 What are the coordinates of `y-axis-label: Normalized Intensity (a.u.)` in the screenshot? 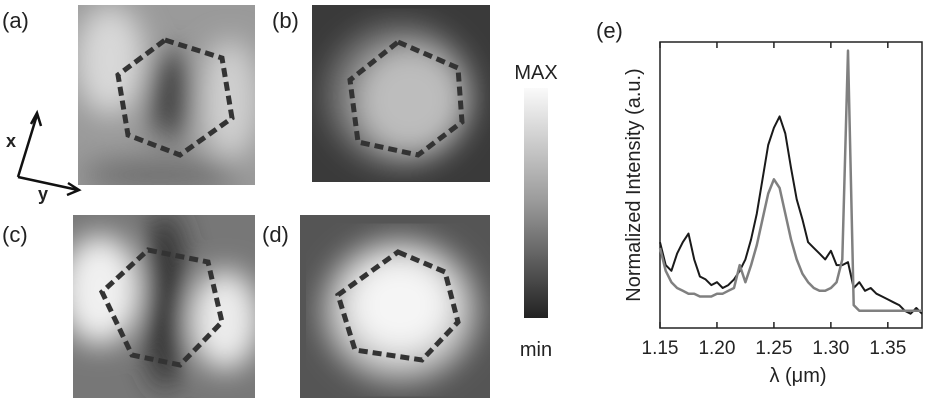 It's located at (634, 184).